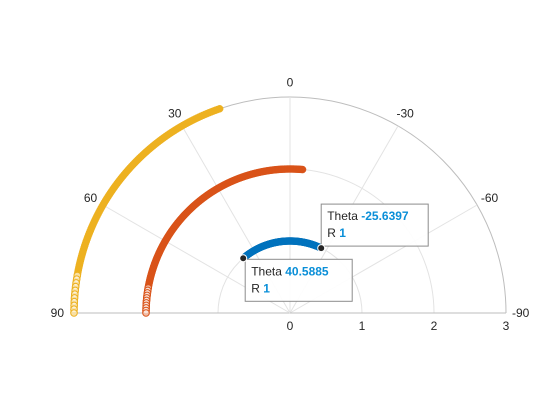 The height and width of the screenshot is (420, 560). I want to click on datatip: Theta -25.6397 R 1, so click(373, 228).